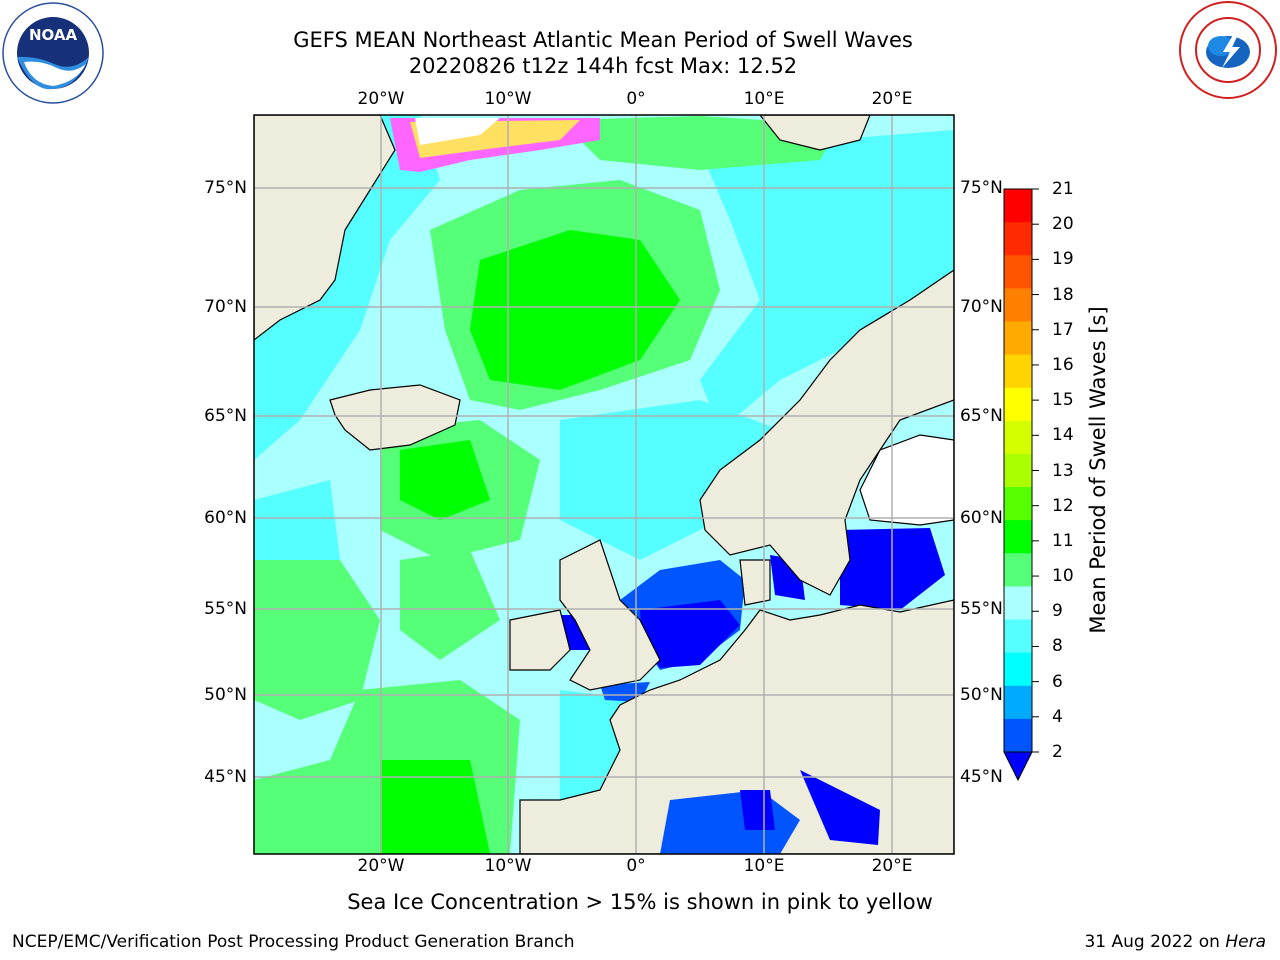  What do you see at coordinates (1057, 646) in the screenshot?
I see `colorbar-tick-label: 8` at bounding box center [1057, 646].